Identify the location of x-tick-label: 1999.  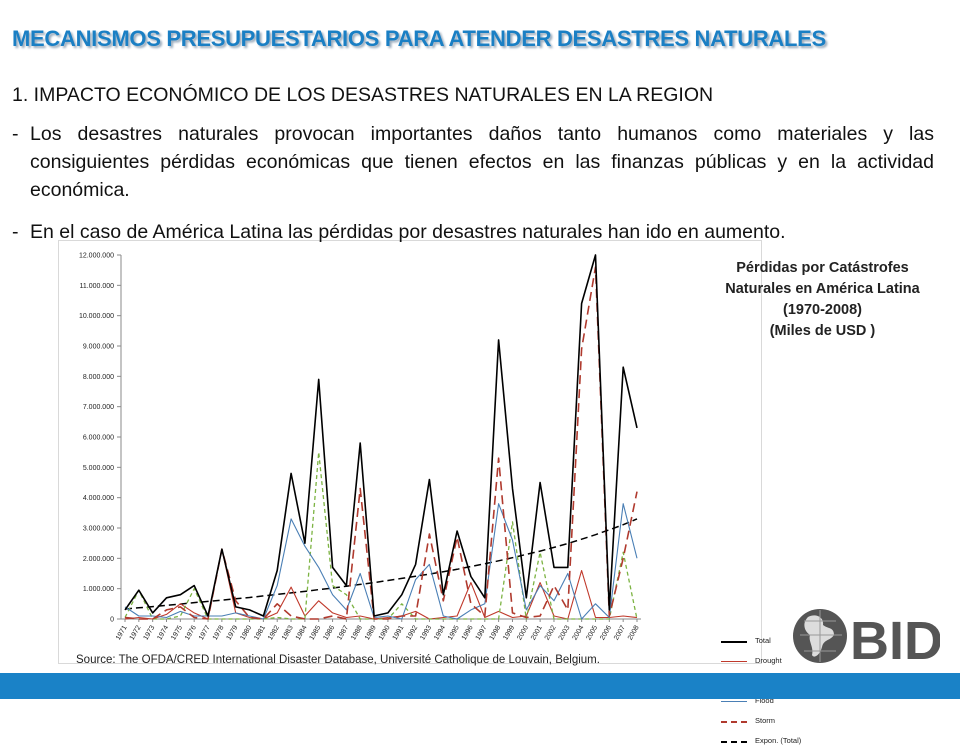
(509, 632).